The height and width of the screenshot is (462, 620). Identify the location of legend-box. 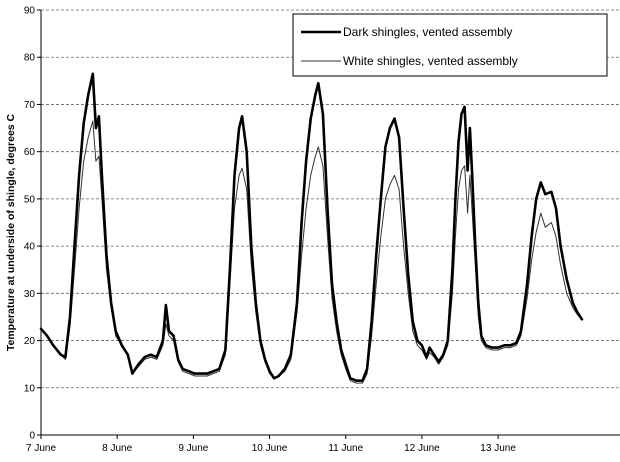
(450, 45).